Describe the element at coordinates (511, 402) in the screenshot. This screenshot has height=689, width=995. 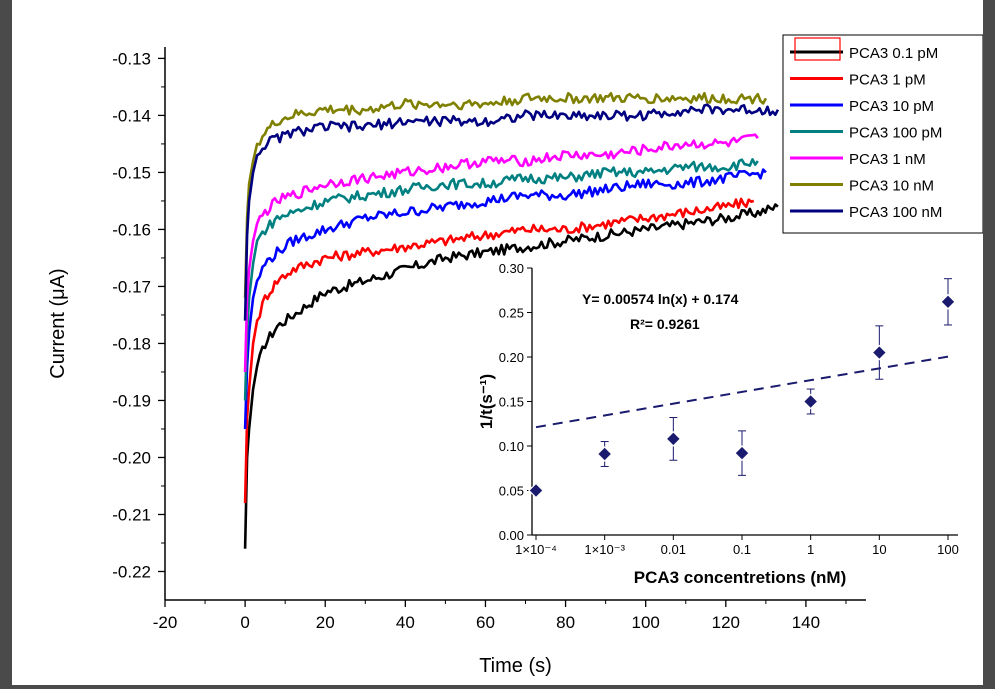
I see `inset-y-tick-label: 0.15` at that location.